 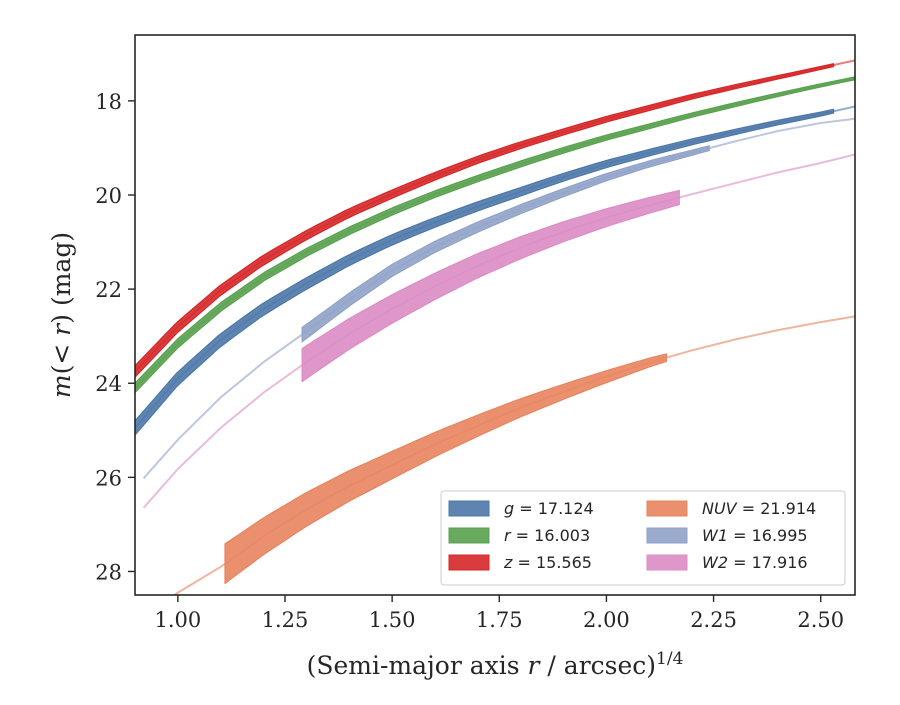 I want to click on y-tick-label: 22, so click(x=108, y=290).